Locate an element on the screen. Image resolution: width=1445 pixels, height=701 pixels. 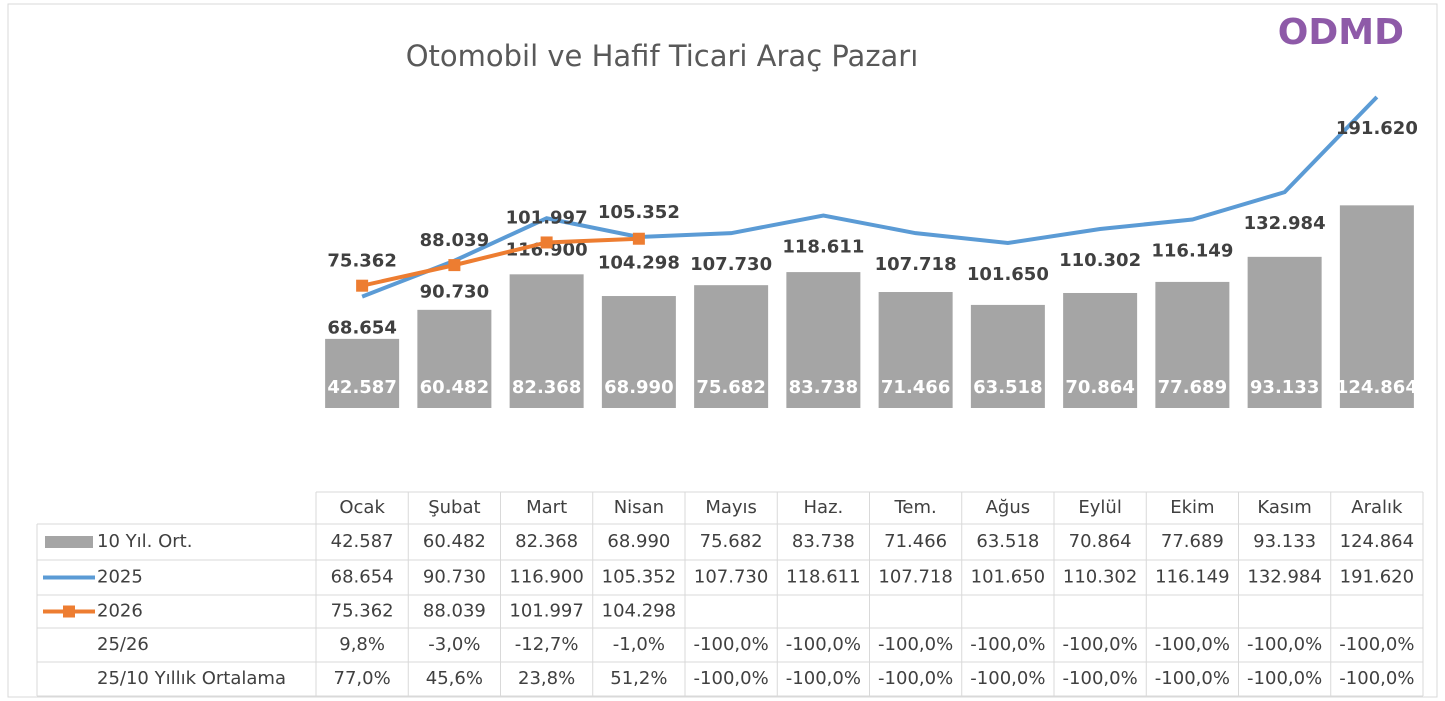
table-cell: 107.718 is located at coordinates (915, 577).